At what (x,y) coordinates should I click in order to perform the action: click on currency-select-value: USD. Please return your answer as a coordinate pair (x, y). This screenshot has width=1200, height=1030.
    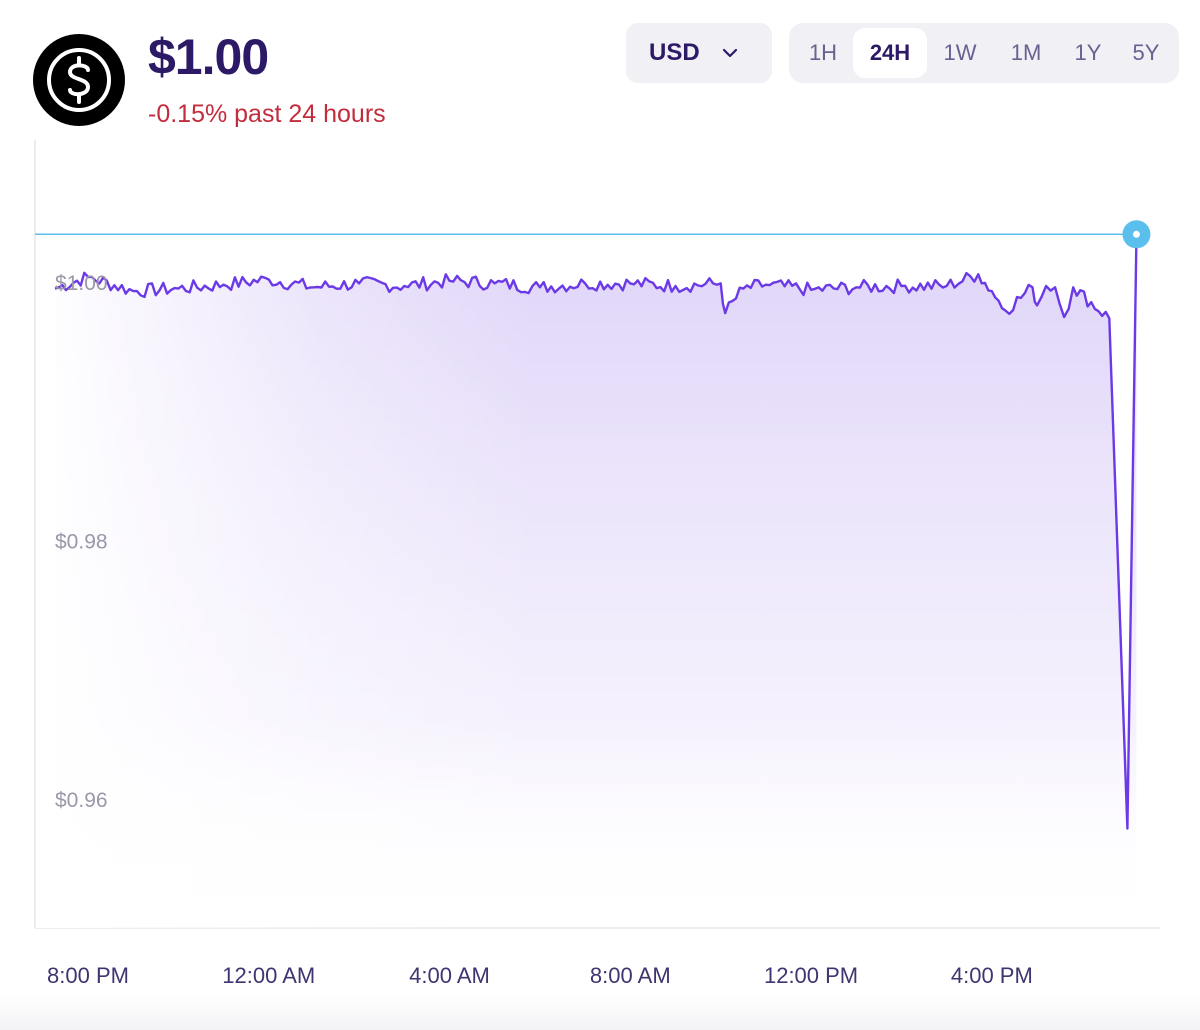
    Looking at the image, I should click on (674, 52).